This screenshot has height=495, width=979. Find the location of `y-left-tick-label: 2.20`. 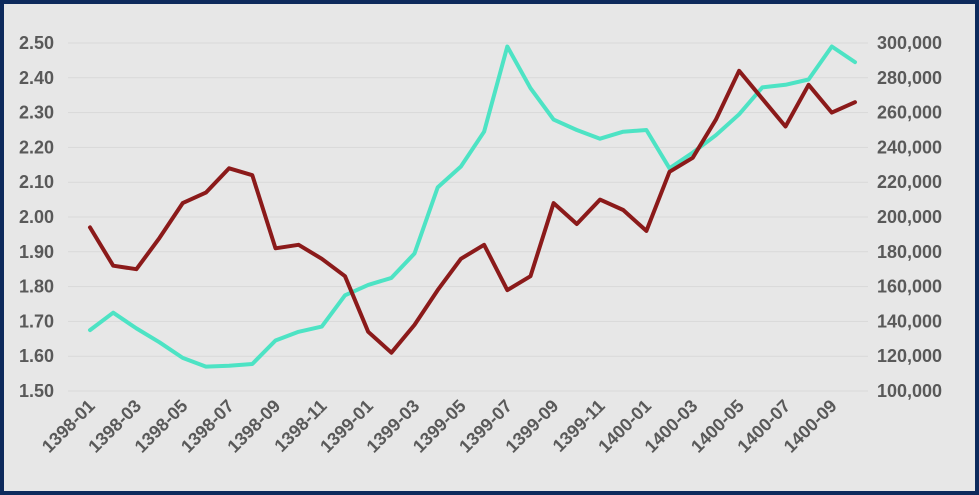

y-left-tick-label: 2.20 is located at coordinates (36, 147).